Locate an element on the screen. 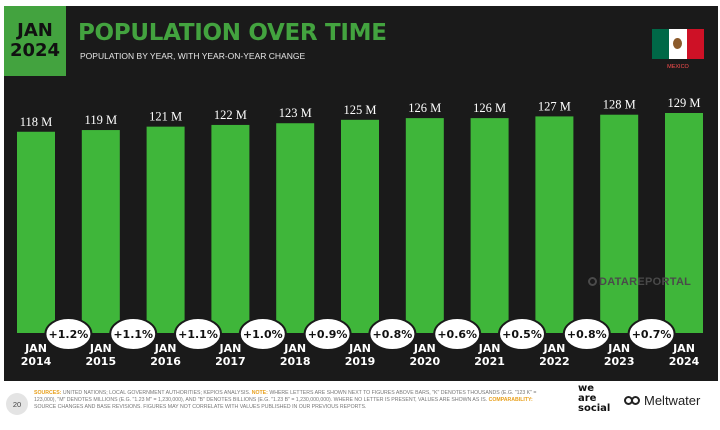 This screenshot has height=430, width=720. brand-line-2: are is located at coordinates (587, 398).